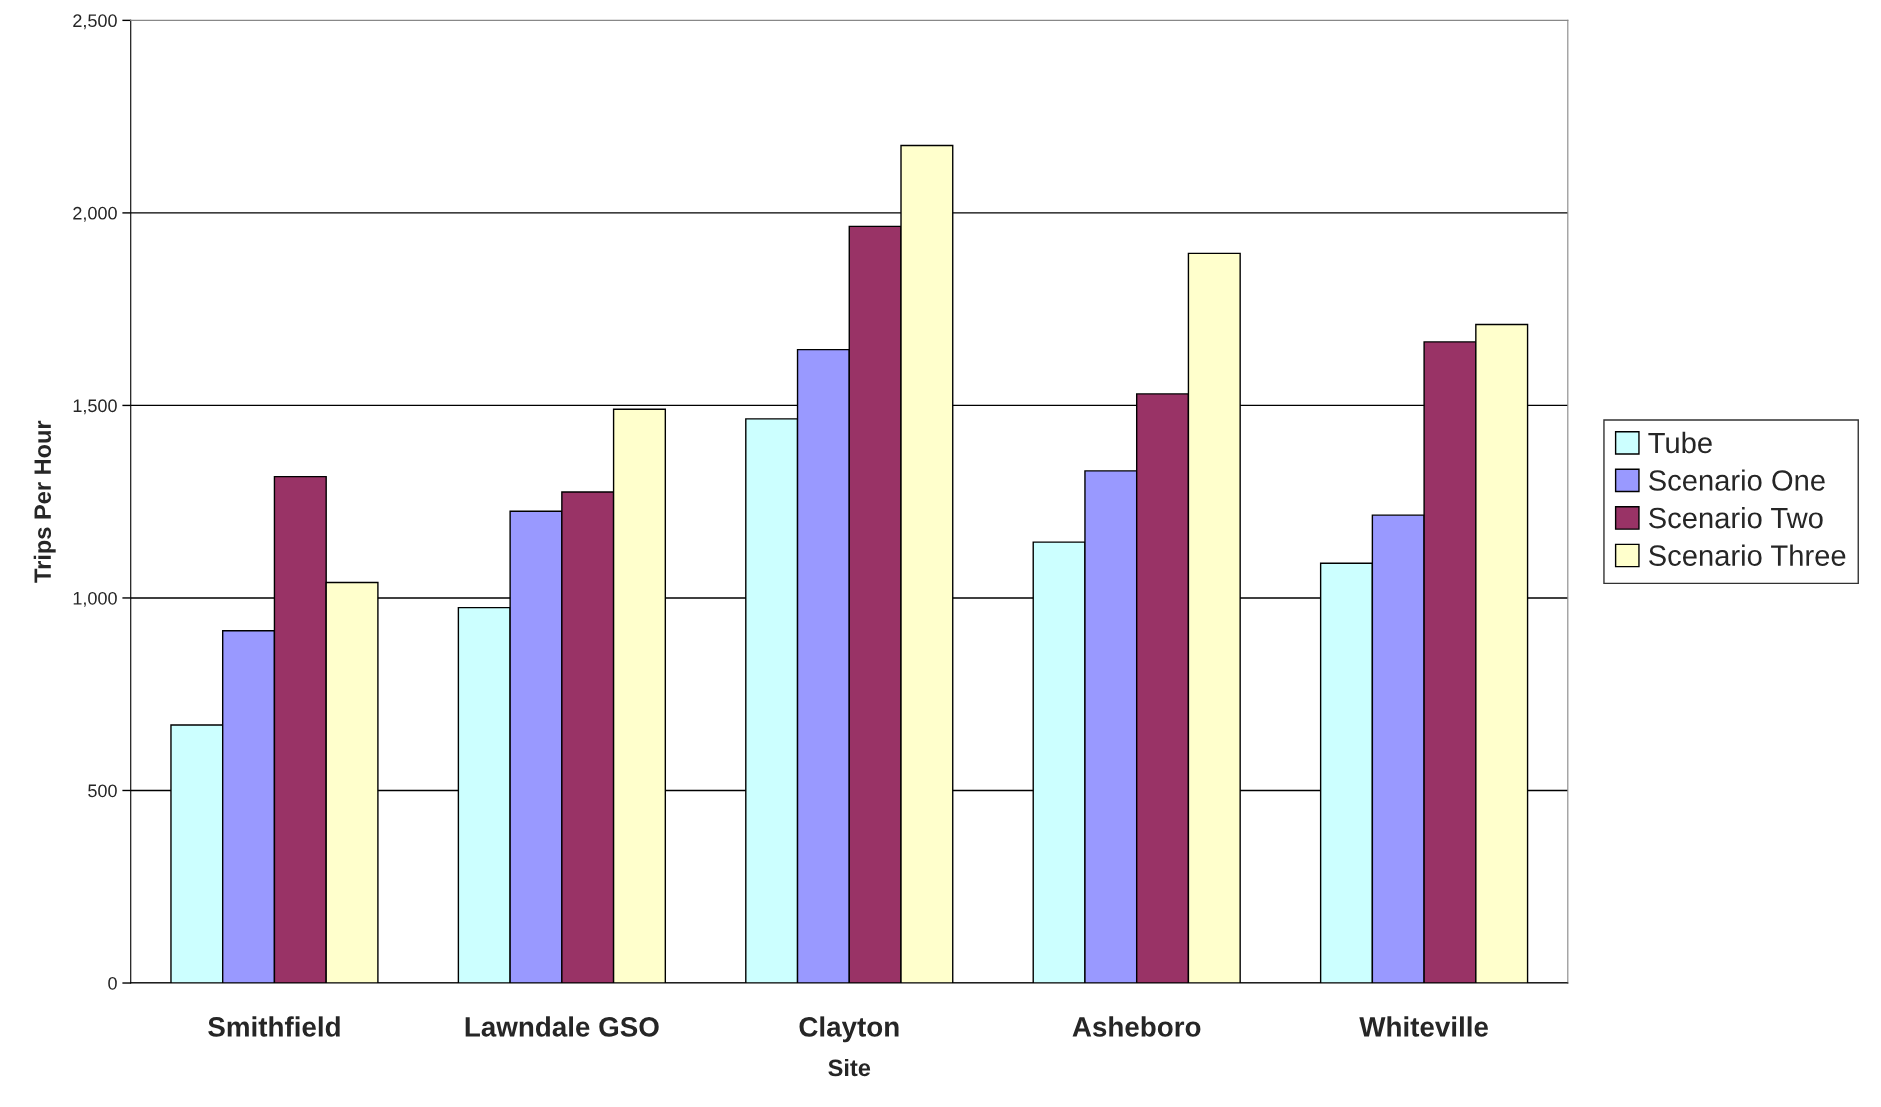 The height and width of the screenshot is (1107, 1881). What do you see at coordinates (95, 599) in the screenshot?
I see `y-tick-label: 1,000` at bounding box center [95, 599].